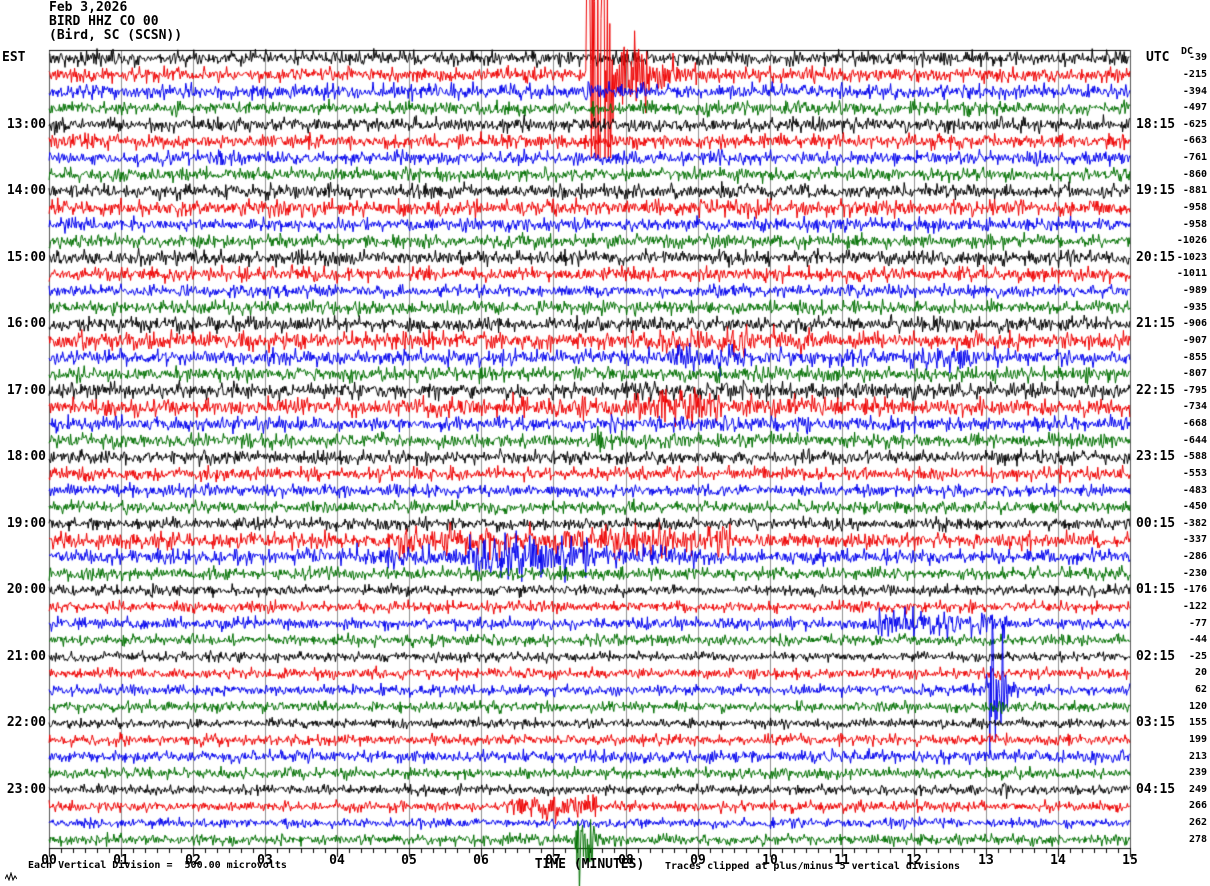 This screenshot has width=1210, height=886. I want to click on x-tick-label: 08, so click(626, 860).